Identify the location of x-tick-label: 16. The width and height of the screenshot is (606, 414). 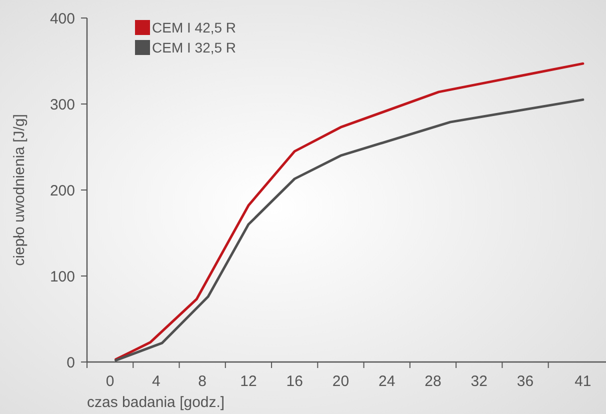
(294, 381).